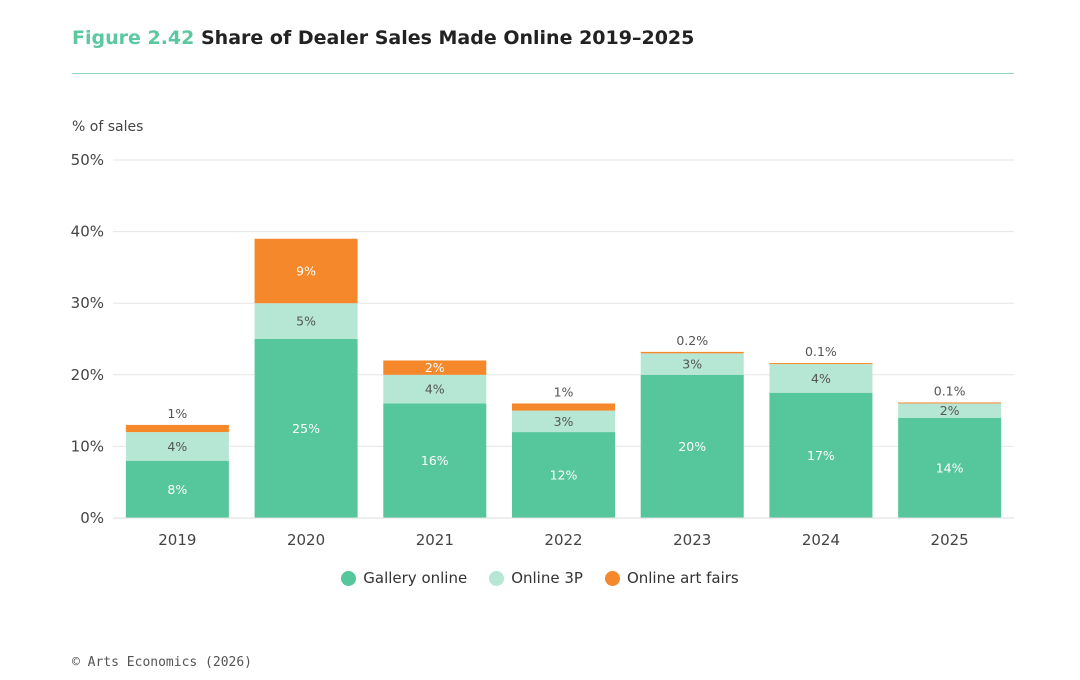  I want to click on data-label: 8%, so click(177, 489).